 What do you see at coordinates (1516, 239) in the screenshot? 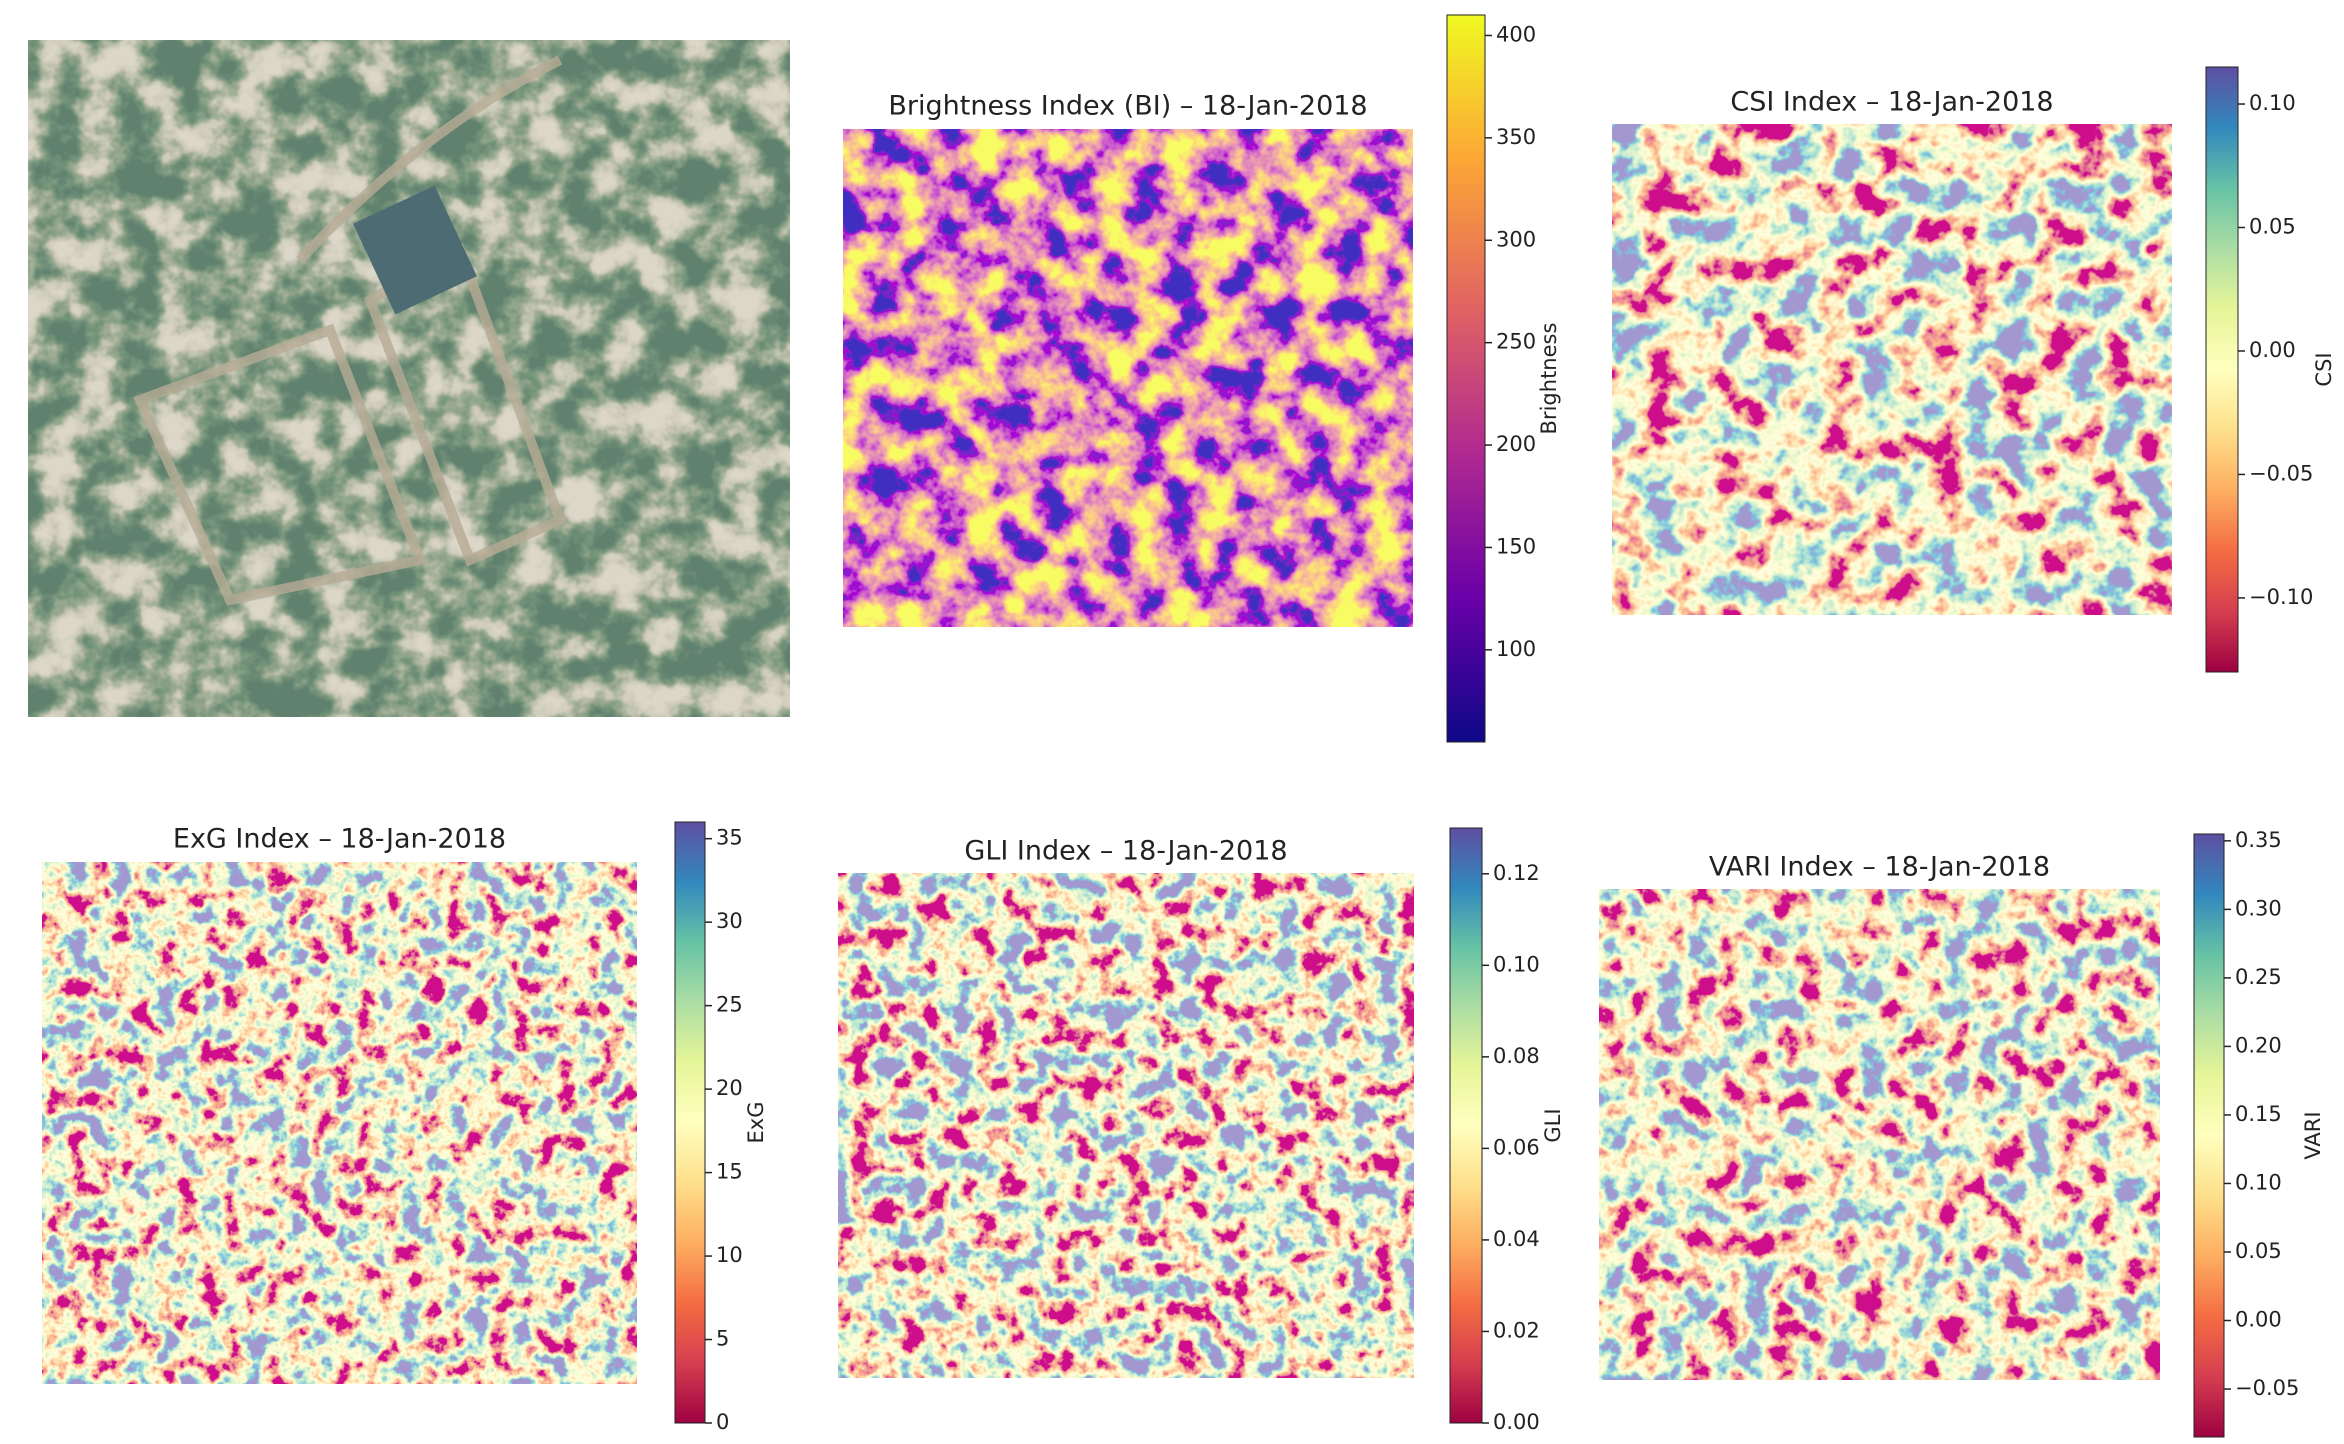
I see `colorbar-tick-label: 300` at bounding box center [1516, 239].